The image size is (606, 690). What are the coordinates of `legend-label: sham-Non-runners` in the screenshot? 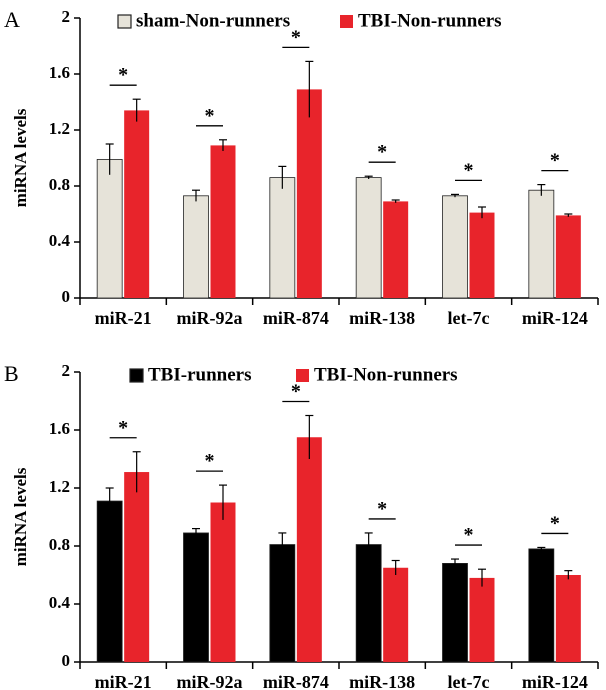 It's located at (213, 20).